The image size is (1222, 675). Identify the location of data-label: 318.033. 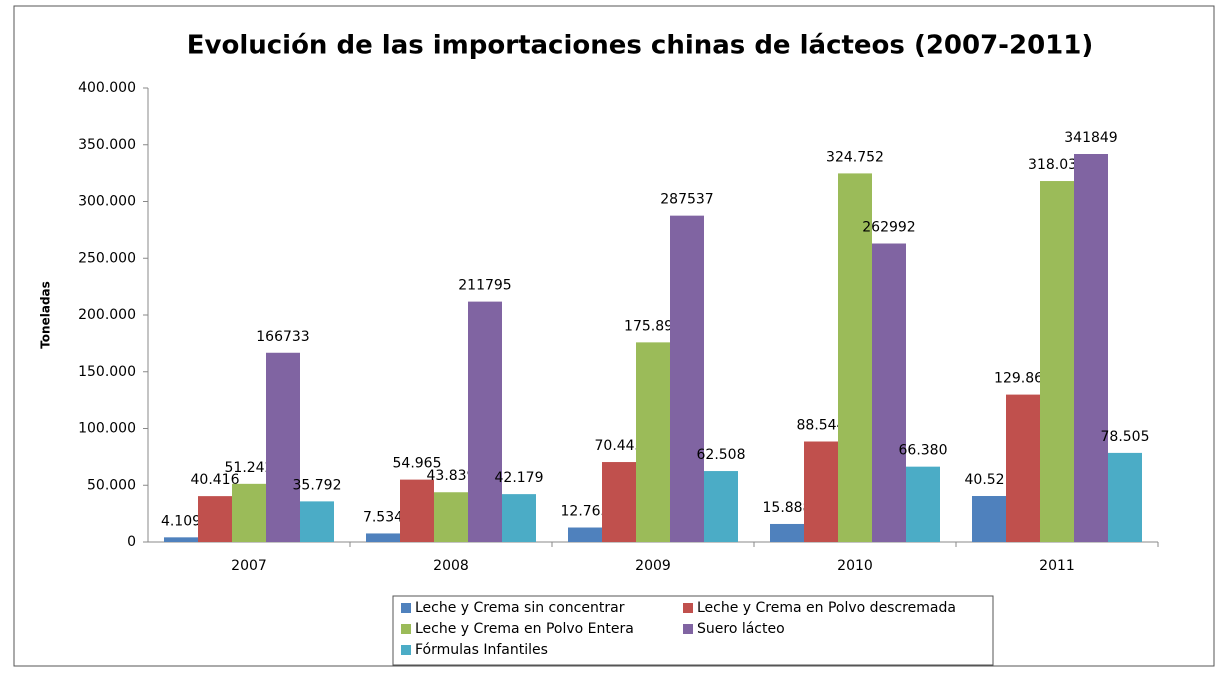
(1057, 165).